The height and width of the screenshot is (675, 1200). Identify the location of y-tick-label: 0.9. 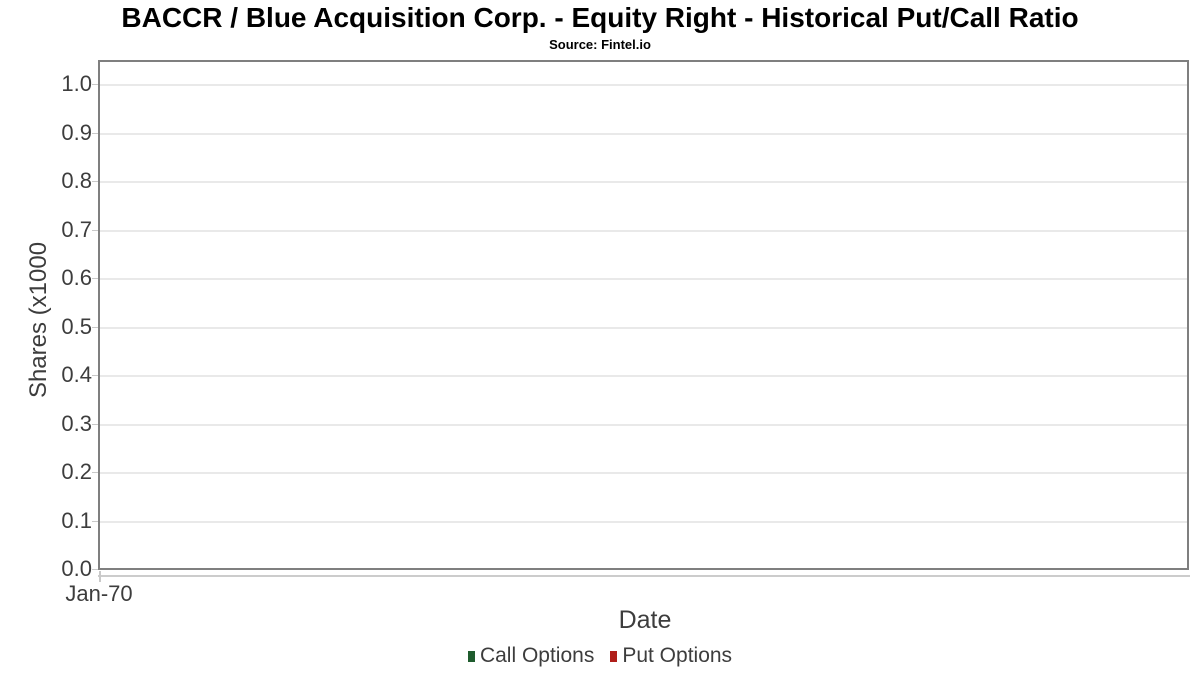
(76, 132).